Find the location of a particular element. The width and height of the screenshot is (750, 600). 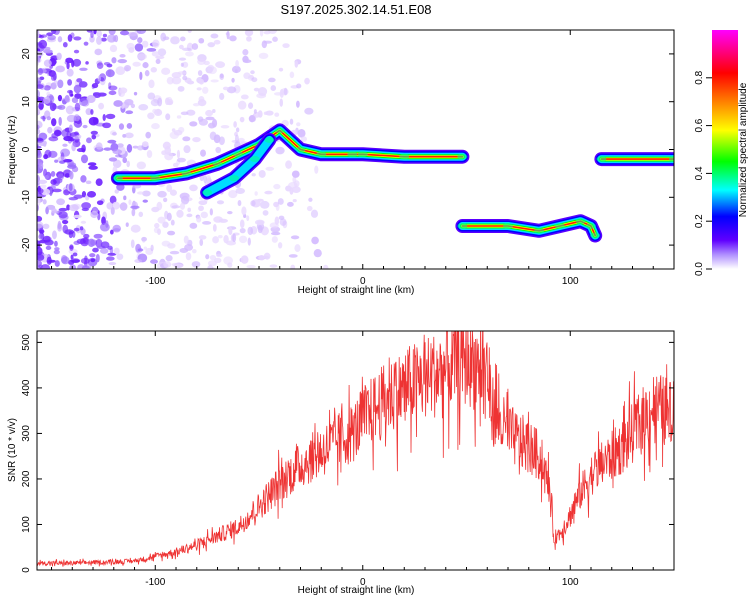

colorbar-ticks: 0.0 0.2 0.4 0.6 0.8 is located at coordinates (703, 173).